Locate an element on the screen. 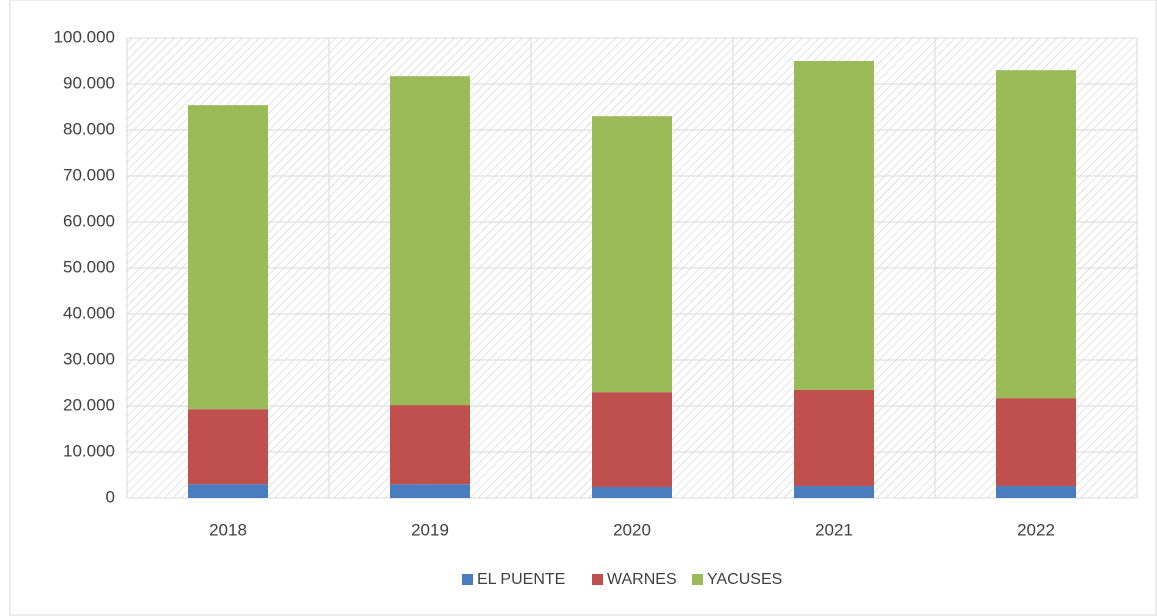  y-tick-label: 40.000 is located at coordinates (89, 312).